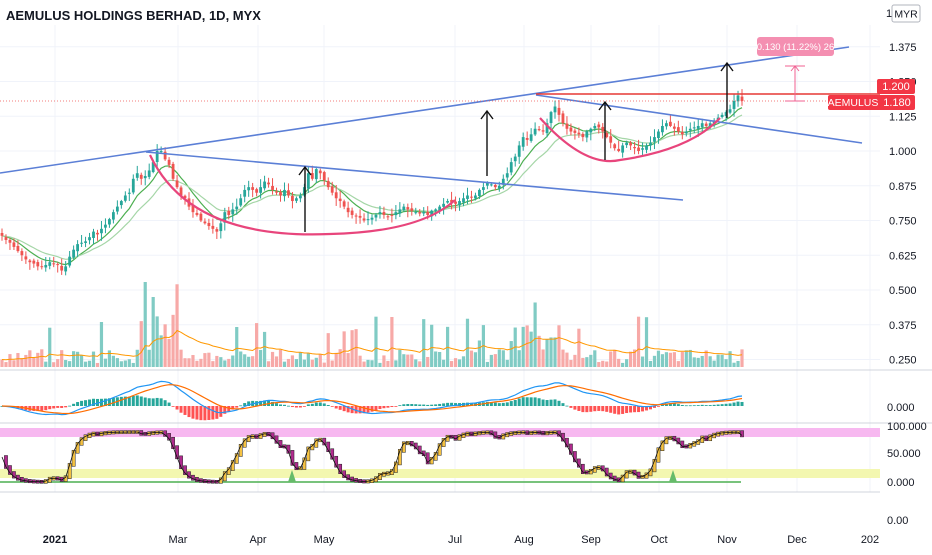  Describe the element at coordinates (903, 326) in the screenshot. I see `price-tick-label: 0.375` at that location.